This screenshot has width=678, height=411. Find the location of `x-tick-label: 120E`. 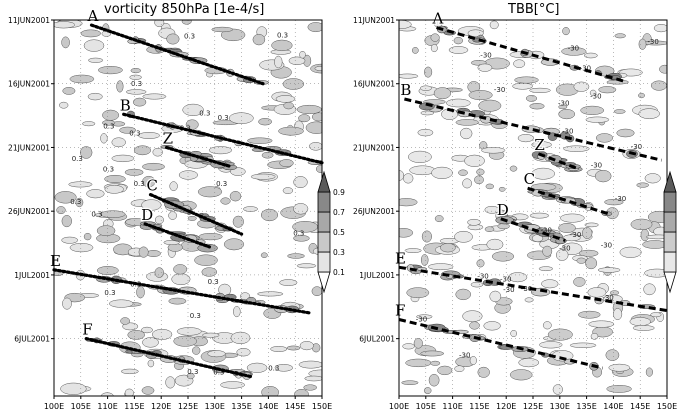

x-tick-label: 120E is located at coordinates (161, 406).